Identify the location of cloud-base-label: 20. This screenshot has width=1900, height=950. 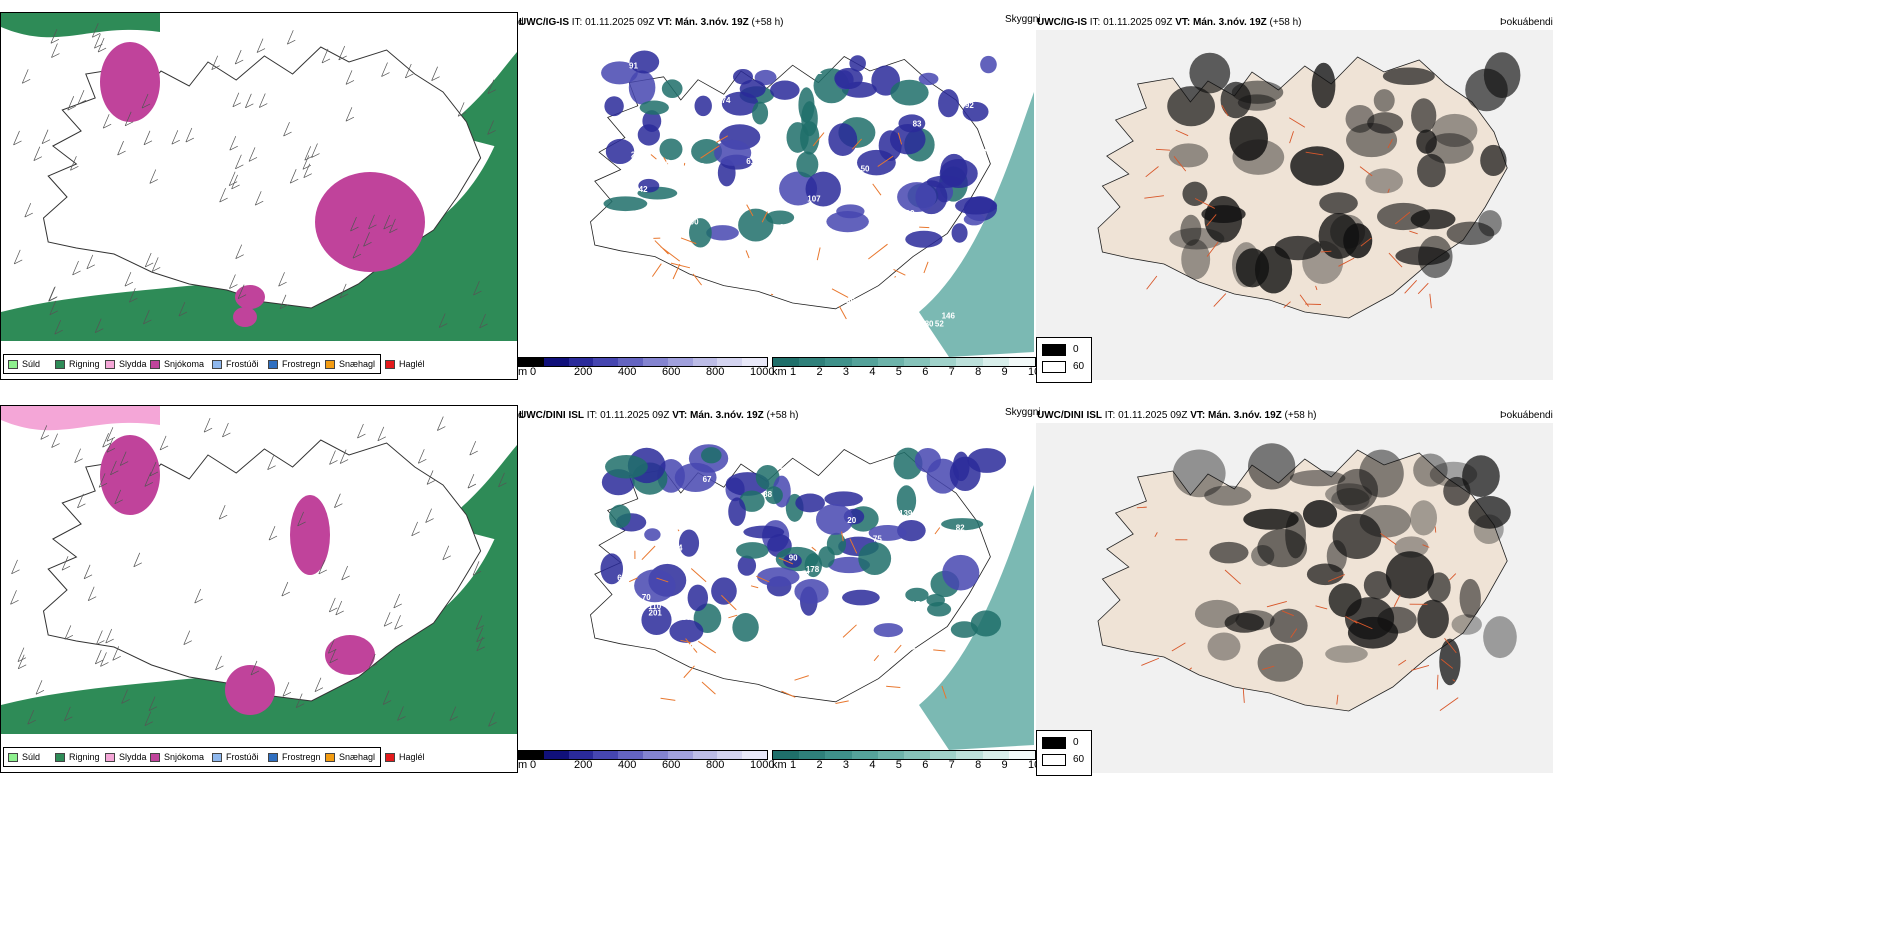
(916, 651).